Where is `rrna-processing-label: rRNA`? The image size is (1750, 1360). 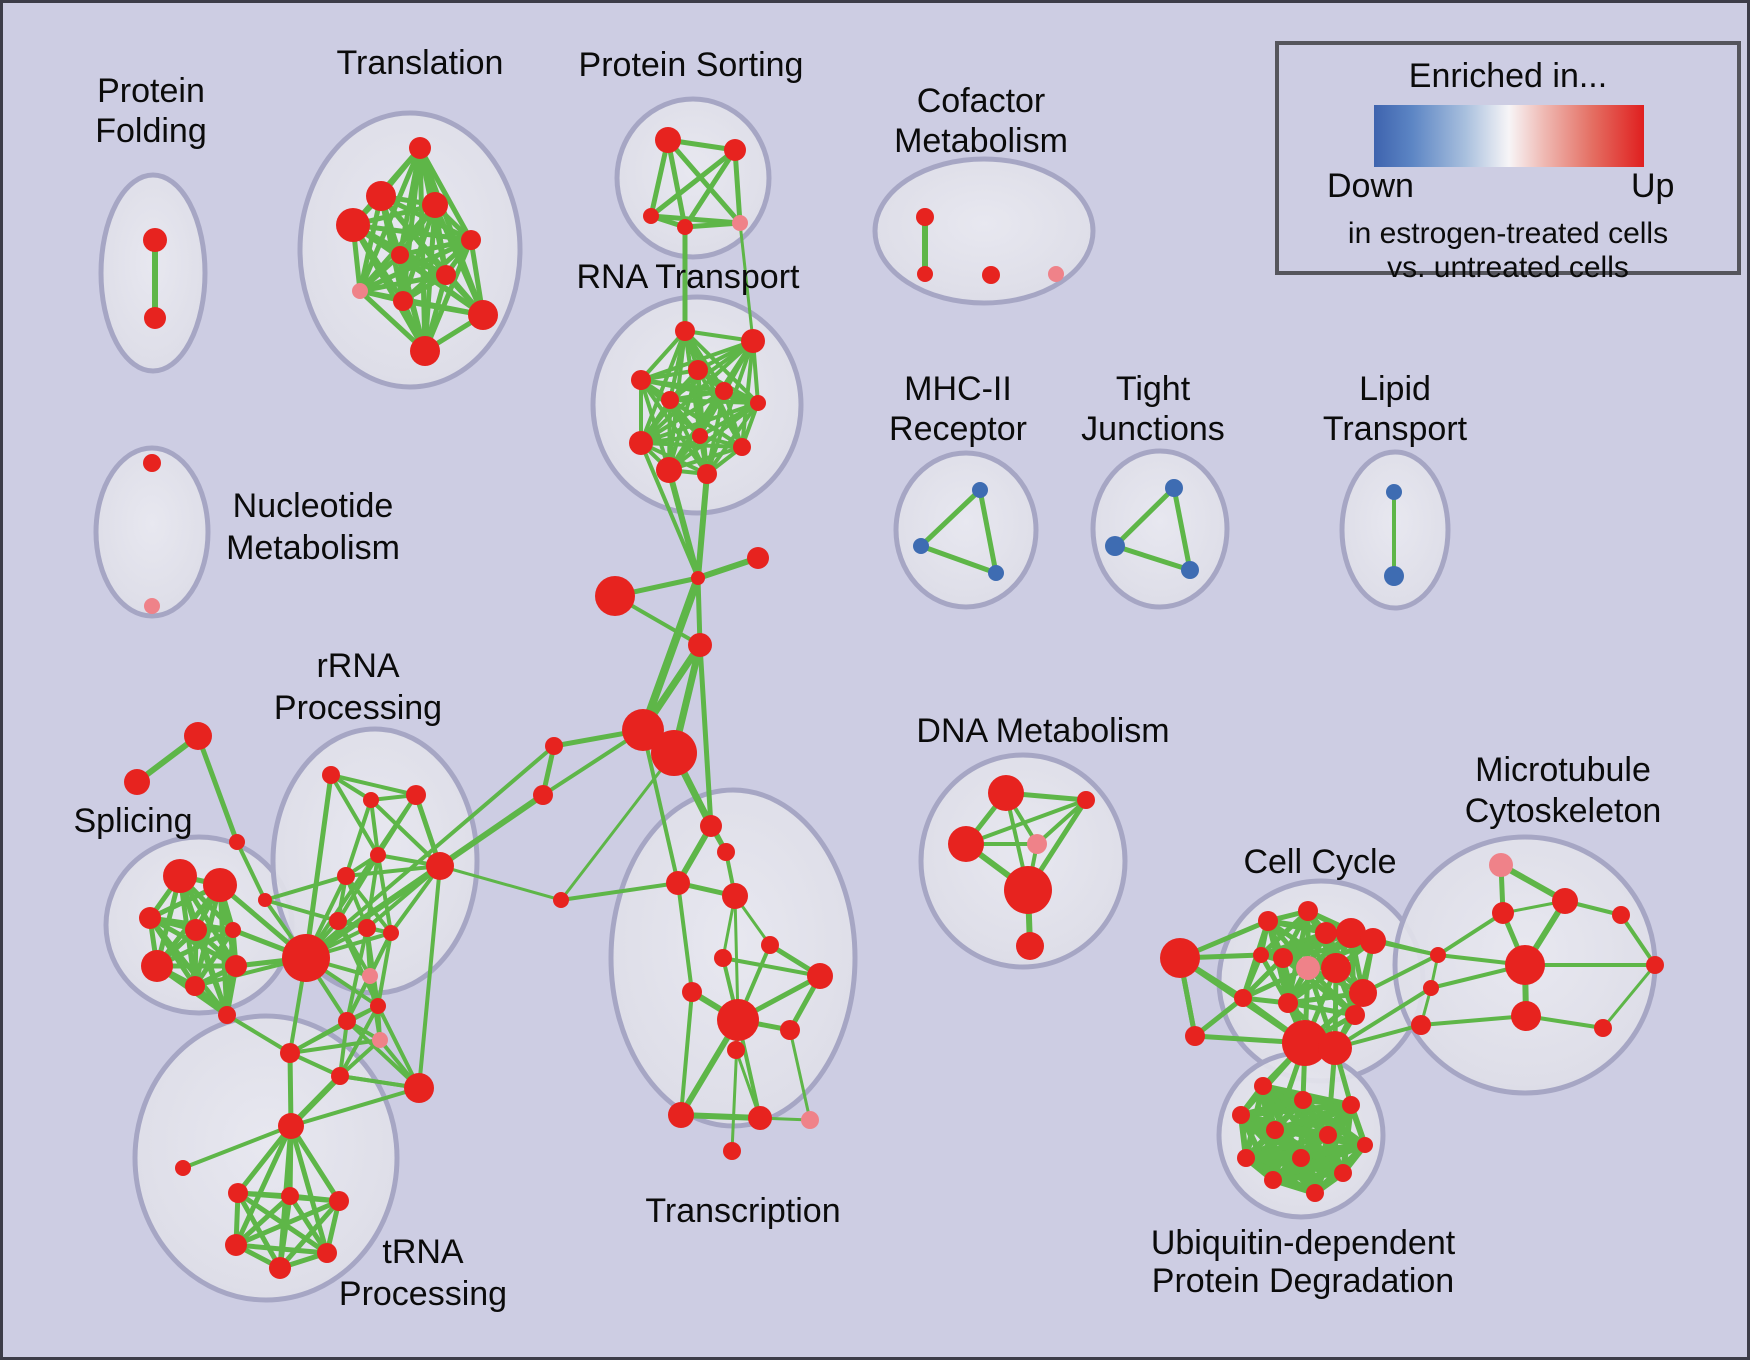 rrna-processing-label: rRNA is located at coordinates (357, 666).